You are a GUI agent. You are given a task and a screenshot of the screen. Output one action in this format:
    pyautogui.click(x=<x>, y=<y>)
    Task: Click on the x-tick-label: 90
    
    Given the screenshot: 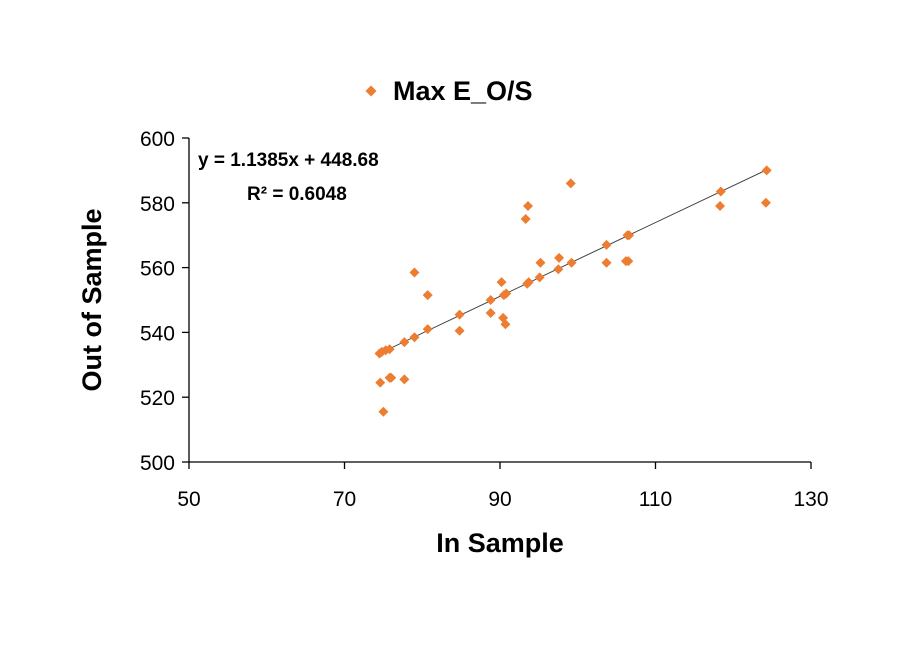 What is the action you would take?
    pyautogui.click(x=499, y=499)
    